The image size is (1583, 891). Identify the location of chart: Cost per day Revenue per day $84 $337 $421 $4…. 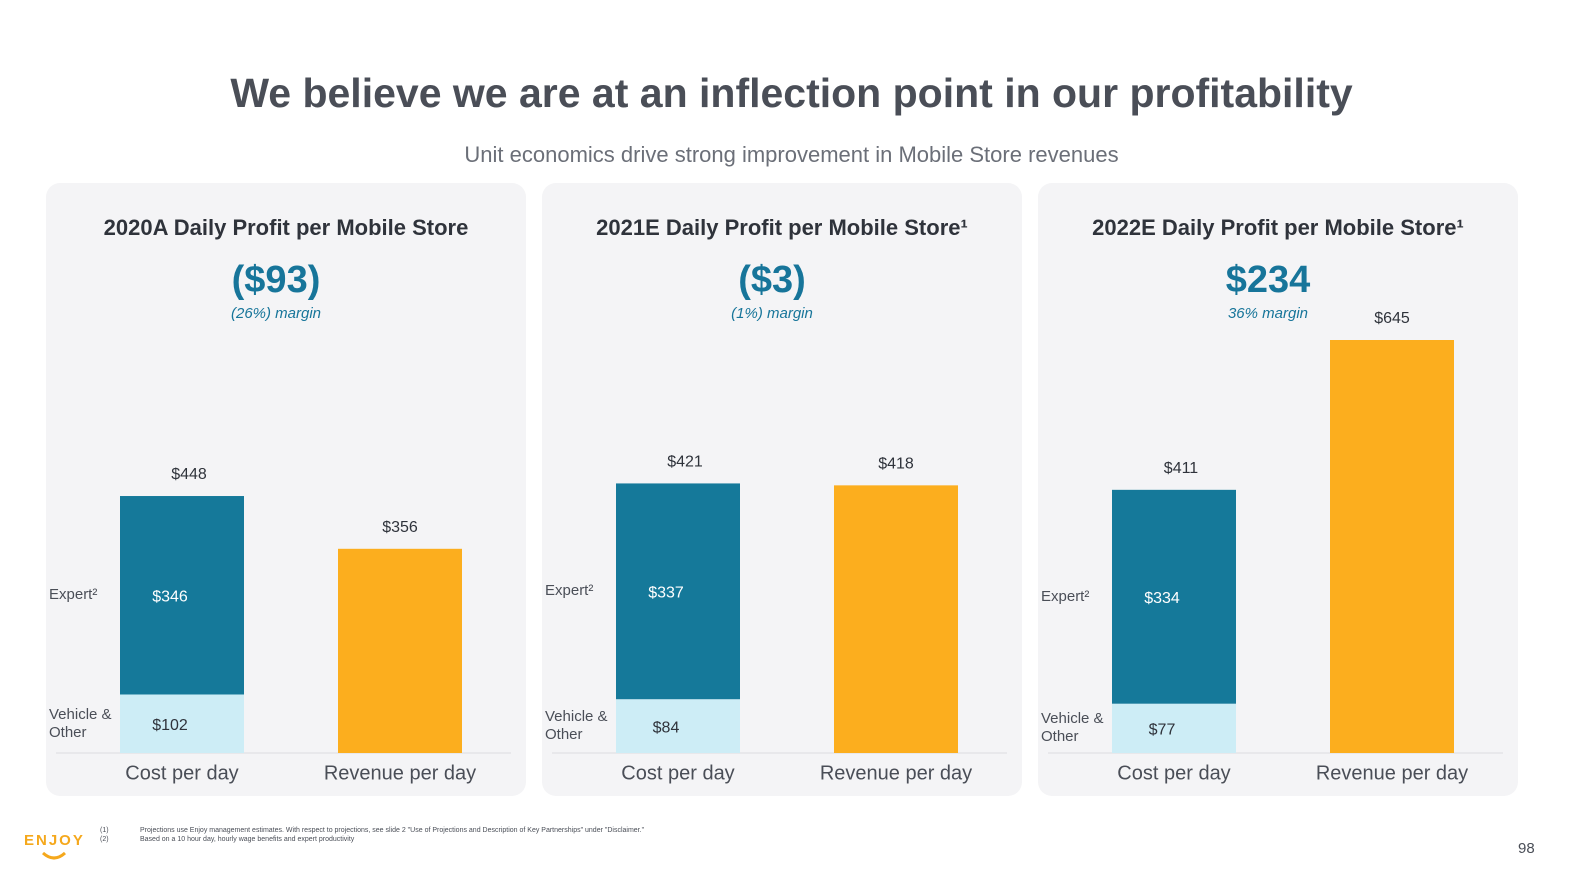
(779, 619).